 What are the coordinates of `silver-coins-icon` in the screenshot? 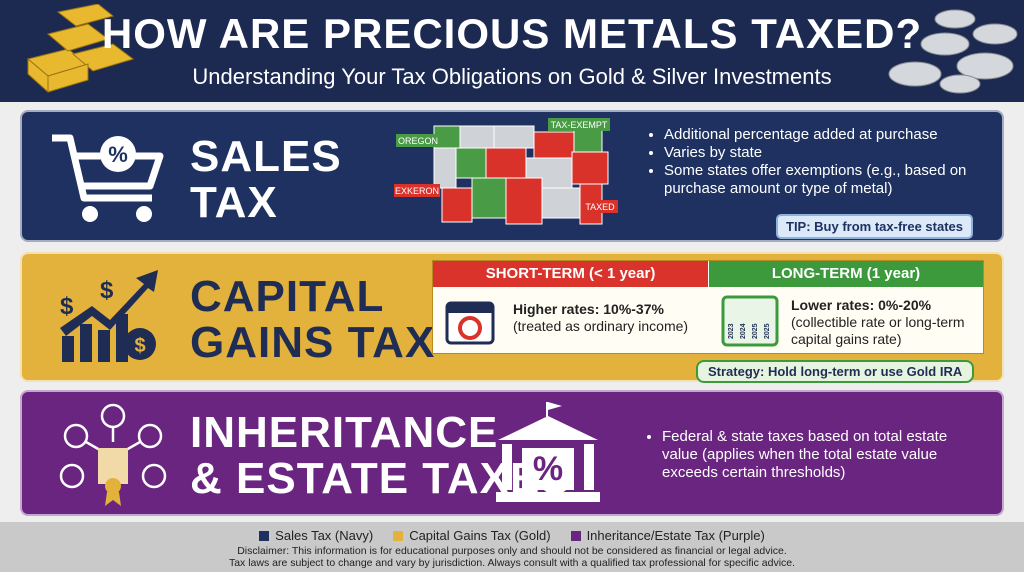 It's located at (953, 51).